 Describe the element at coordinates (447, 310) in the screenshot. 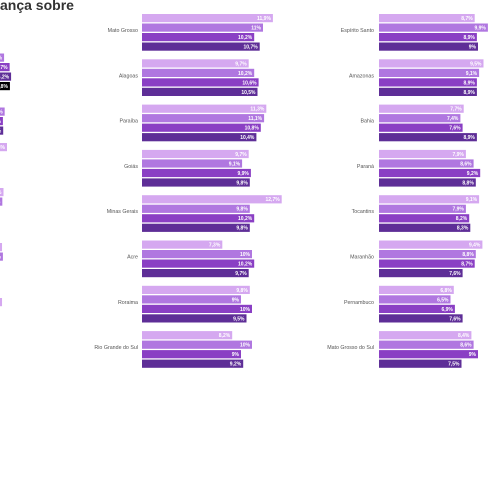

I see `value-label: 6,9%` at that location.